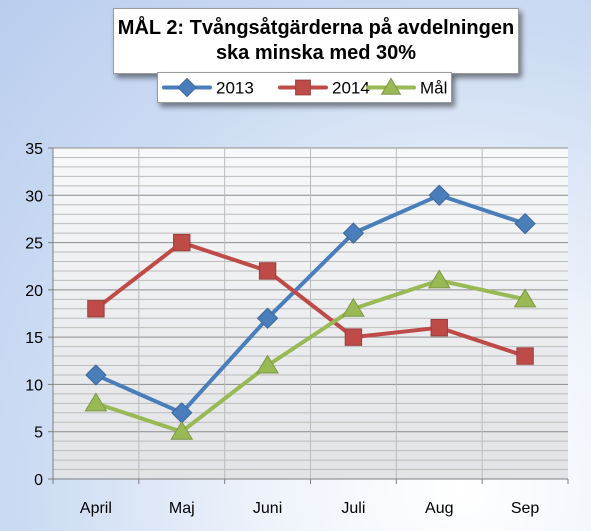 Image resolution: width=591 pixels, height=531 pixels. What do you see at coordinates (433, 88) in the screenshot?
I see `legend-label: Mål` at bounding box center [433, 88].